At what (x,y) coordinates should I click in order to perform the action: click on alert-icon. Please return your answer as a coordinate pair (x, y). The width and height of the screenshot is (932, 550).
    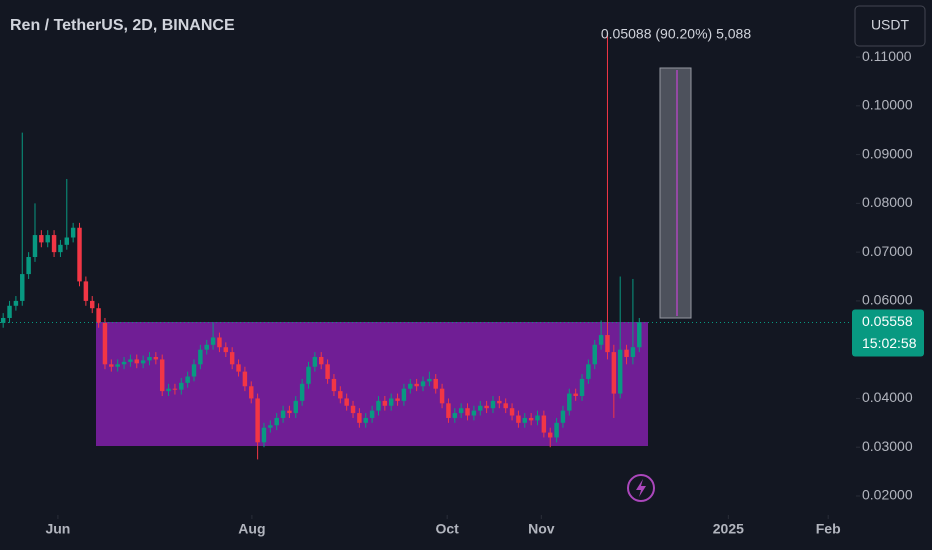
    Looking at the image, I should click on (641, 488).